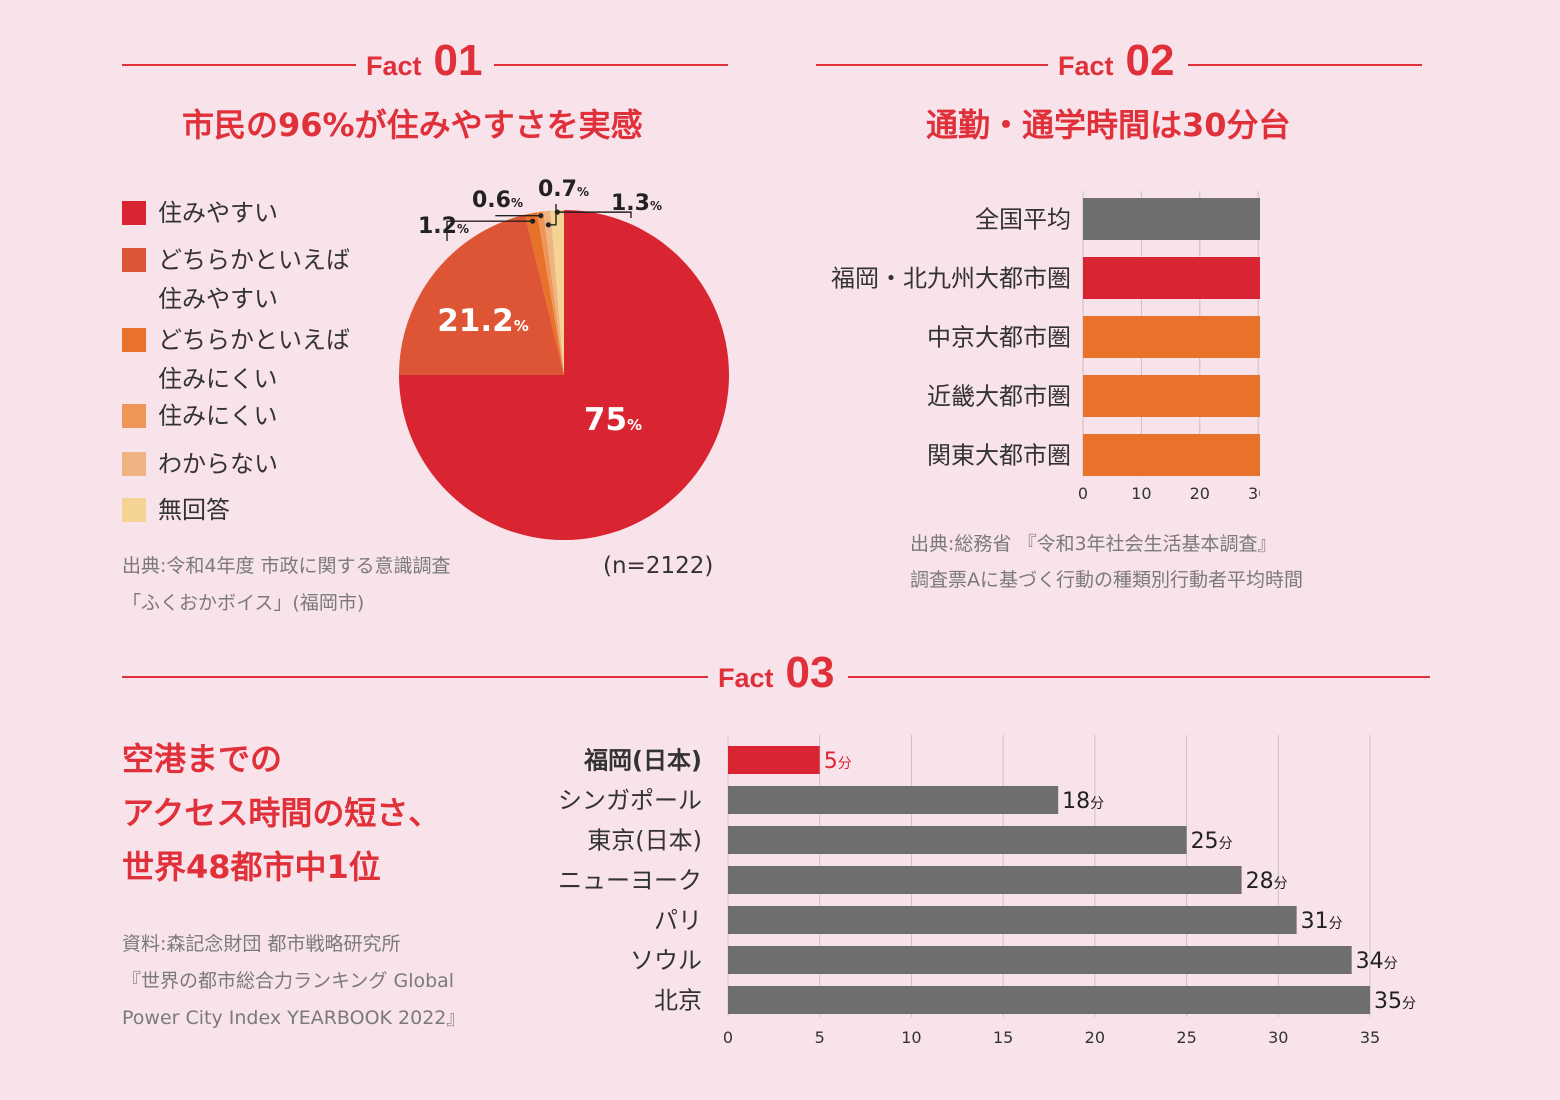 Image resolution: width=1560 pixels, height=1100 pixels. What do you see at coordinates (1186, 1037) in the screenshot?
I see `x-tick-label: 25` at bounding box center [1186, 1037].